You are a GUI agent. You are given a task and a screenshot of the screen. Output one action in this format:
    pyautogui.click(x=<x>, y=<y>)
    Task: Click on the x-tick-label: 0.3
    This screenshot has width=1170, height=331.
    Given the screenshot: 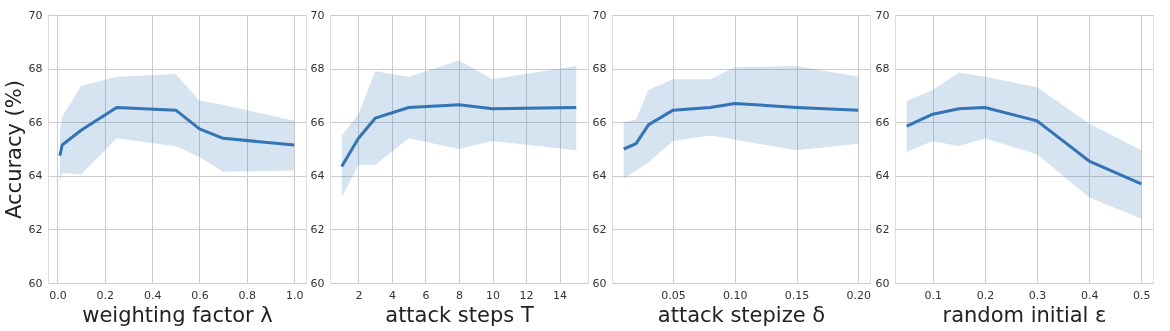 What is the action you would take?
    pyautogui.click(x=1037, y=295)
    